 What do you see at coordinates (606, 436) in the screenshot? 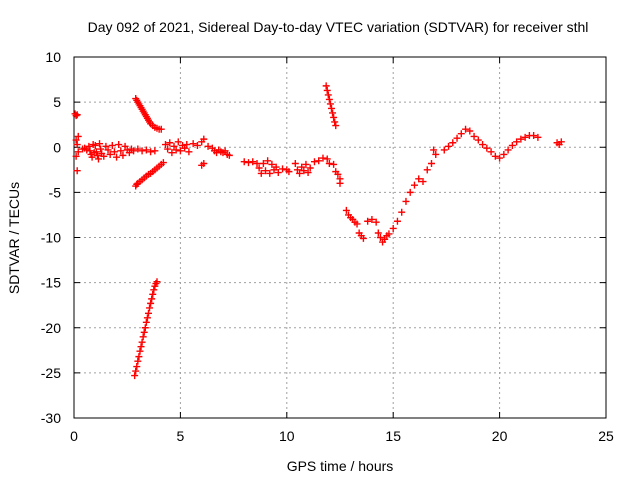
I see `x-tick-label: 25` at bounding box center [606, 436].